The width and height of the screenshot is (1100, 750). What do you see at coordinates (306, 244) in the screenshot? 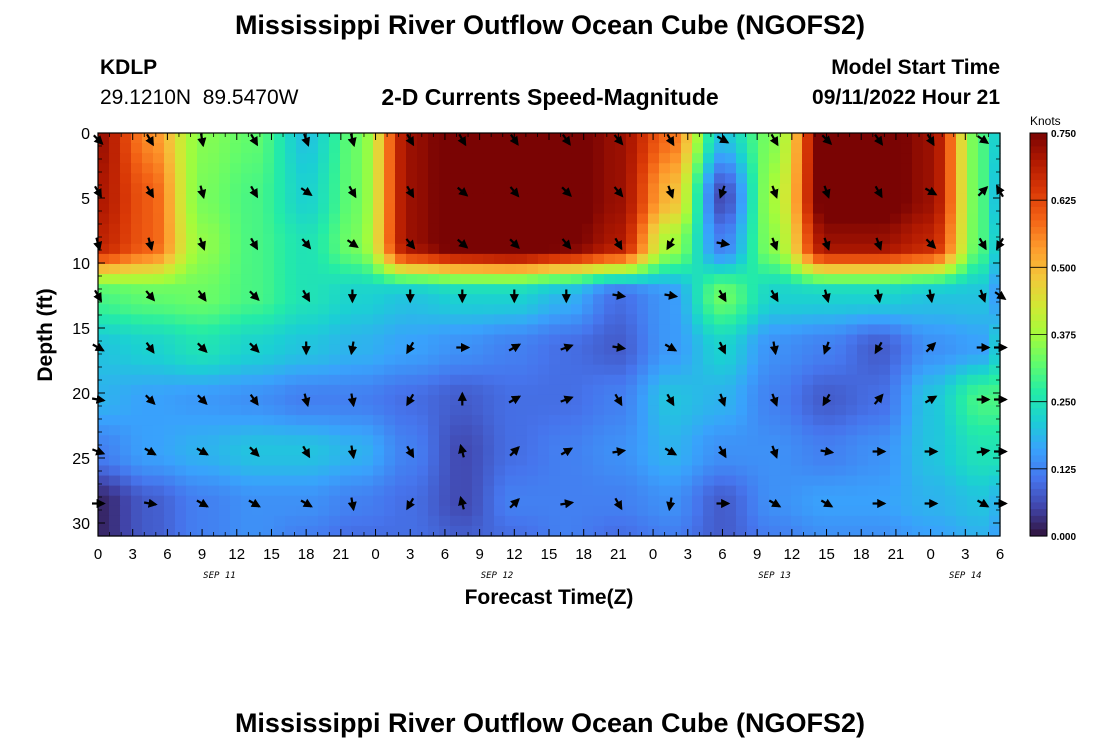
I see `current-vector-arrow` at bounding box center [306, 244].